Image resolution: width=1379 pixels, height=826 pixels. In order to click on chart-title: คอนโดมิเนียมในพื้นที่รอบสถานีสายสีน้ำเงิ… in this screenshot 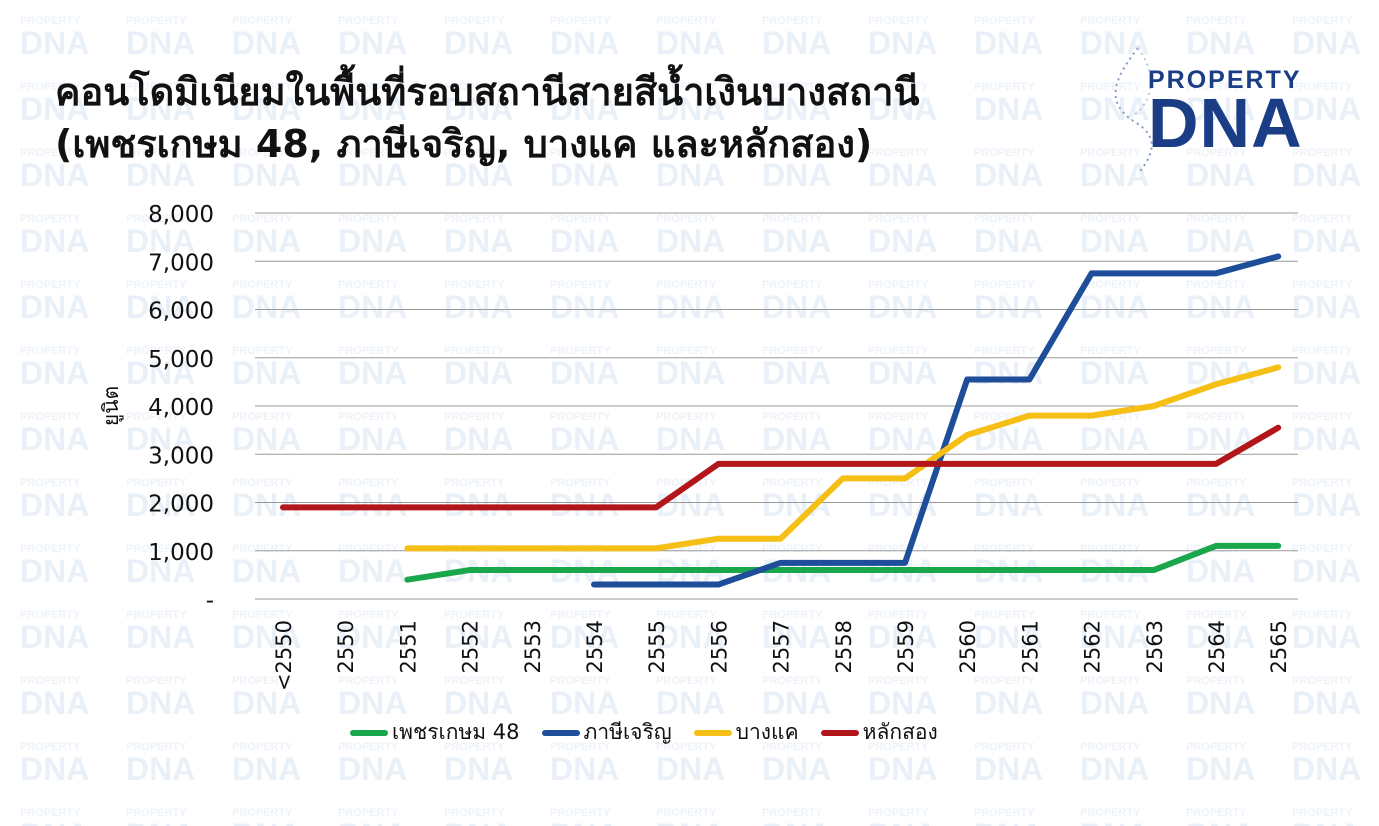, I will do `click(487, 118)`.